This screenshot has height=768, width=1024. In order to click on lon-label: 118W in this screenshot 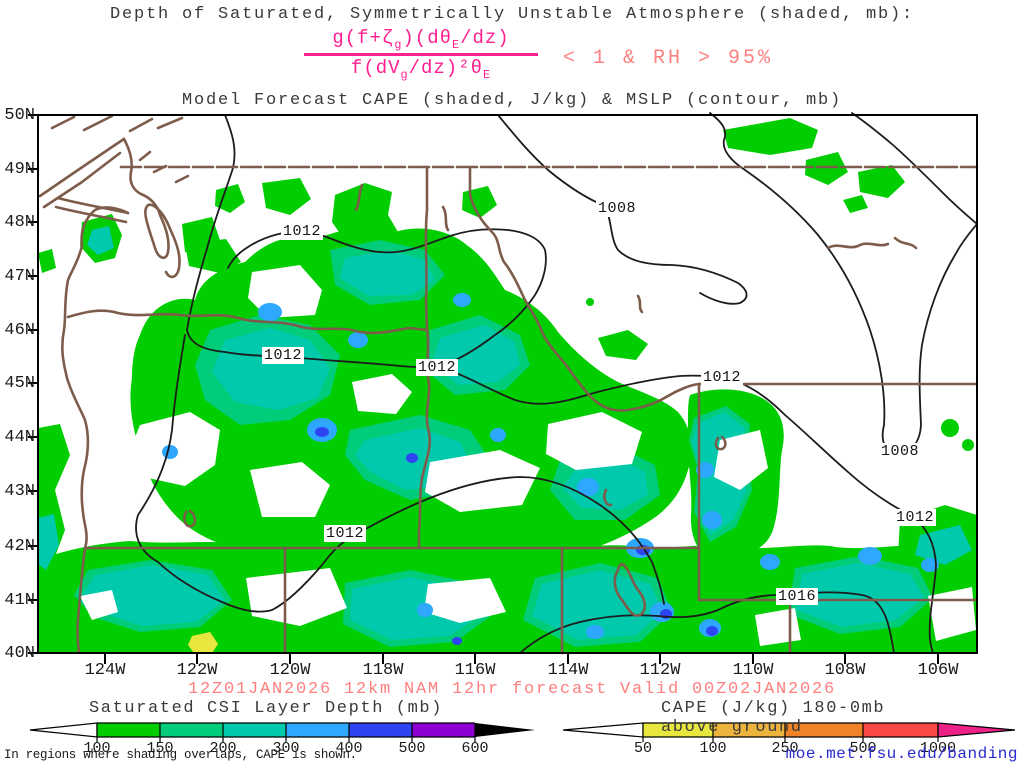, I will do `click(383, 670)`.